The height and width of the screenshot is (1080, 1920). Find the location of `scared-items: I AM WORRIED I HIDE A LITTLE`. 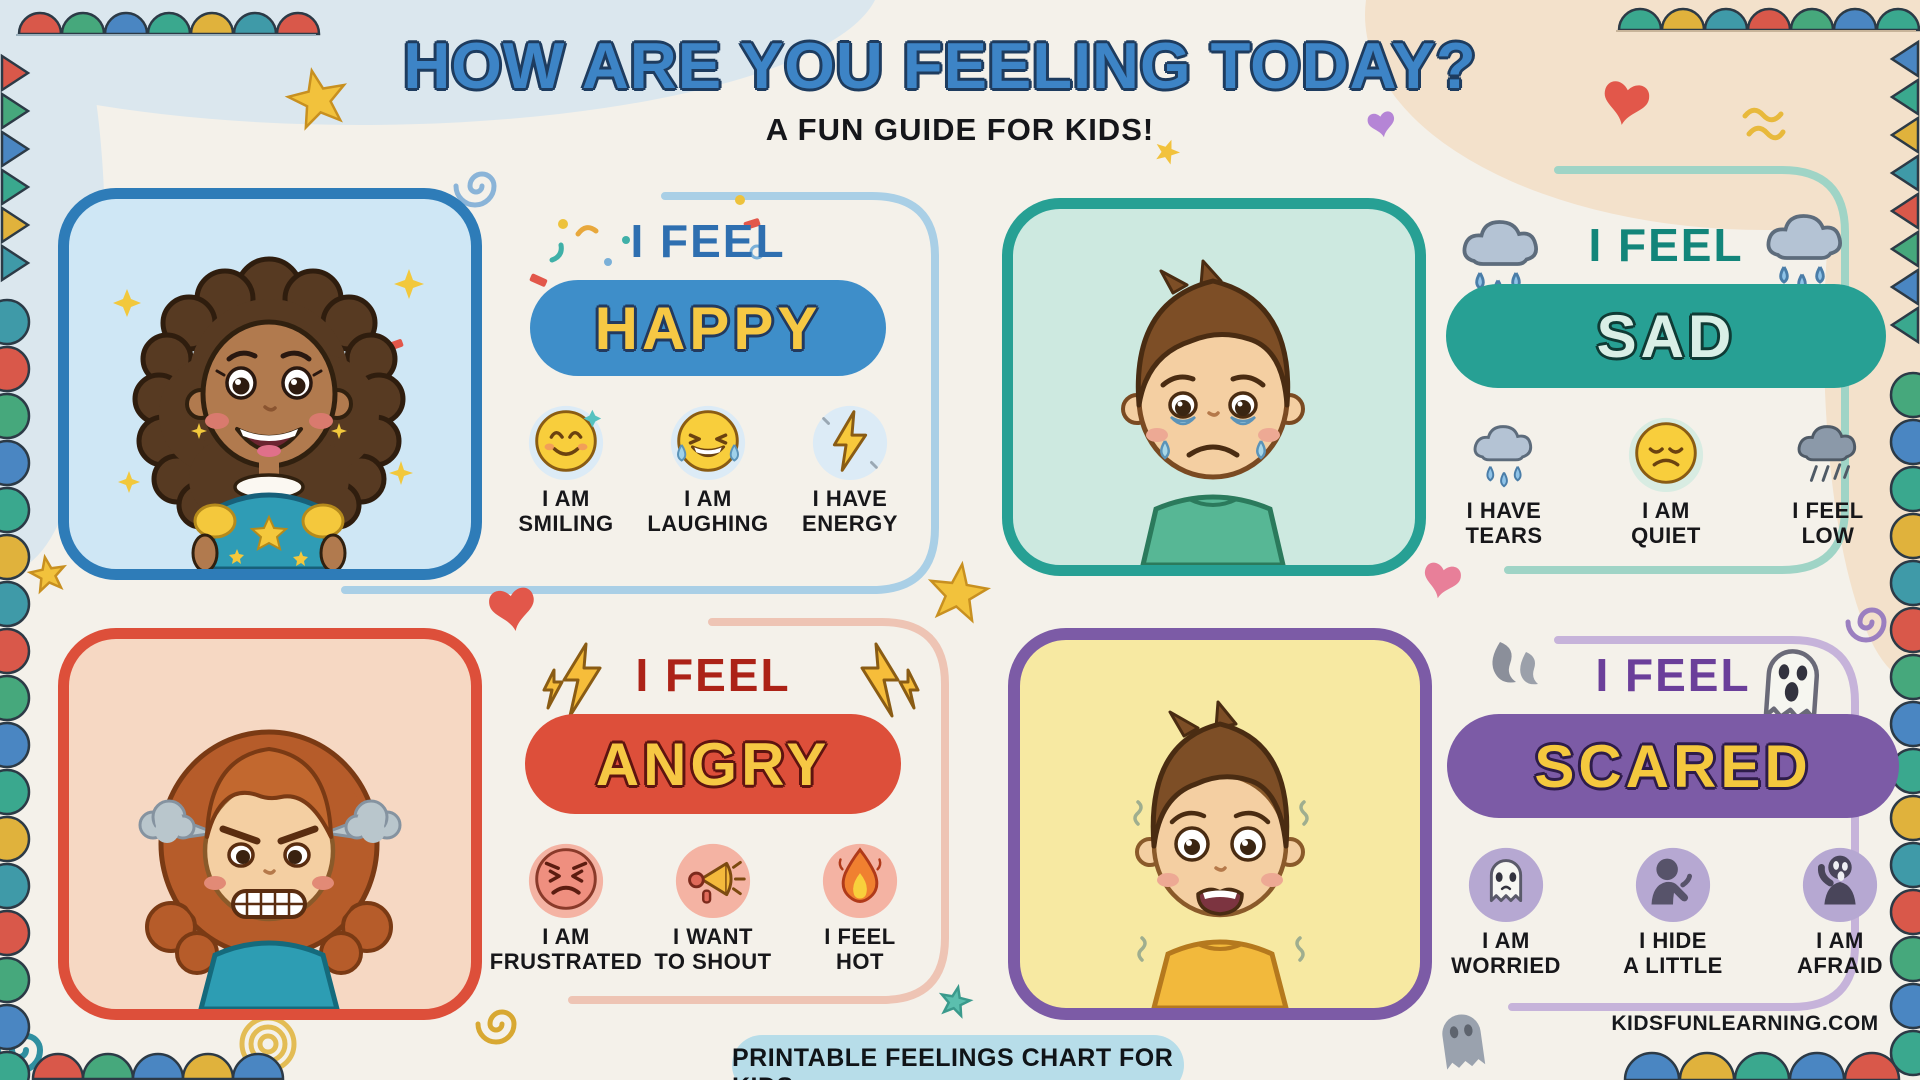

scared-items: I AM WORRIED I HIDE A LITTLE is located at coordinates (1673, 910).